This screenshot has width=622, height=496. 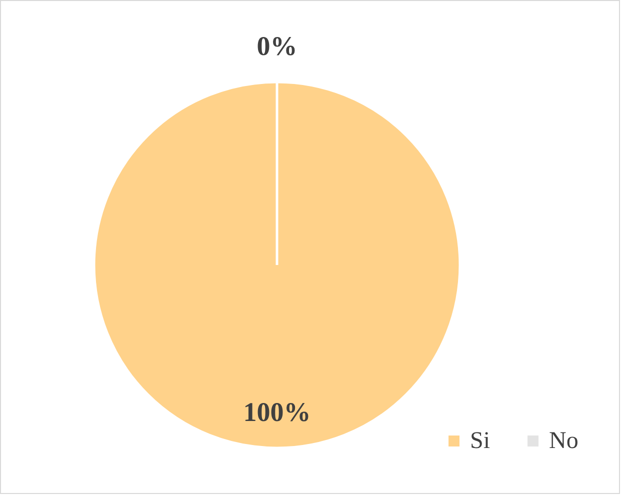 I want to click on legend-label: Si, so click(x=480, y=441).